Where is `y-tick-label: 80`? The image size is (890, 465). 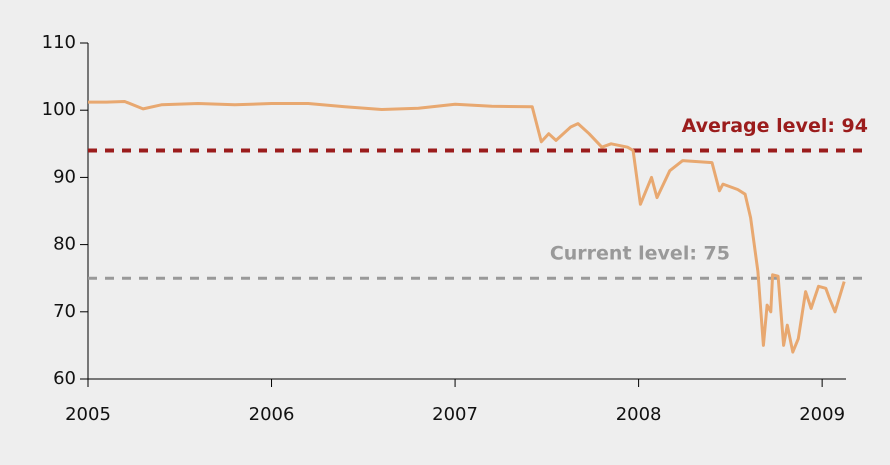 y-tick-label: 80 is located at coordinates (64, 244).